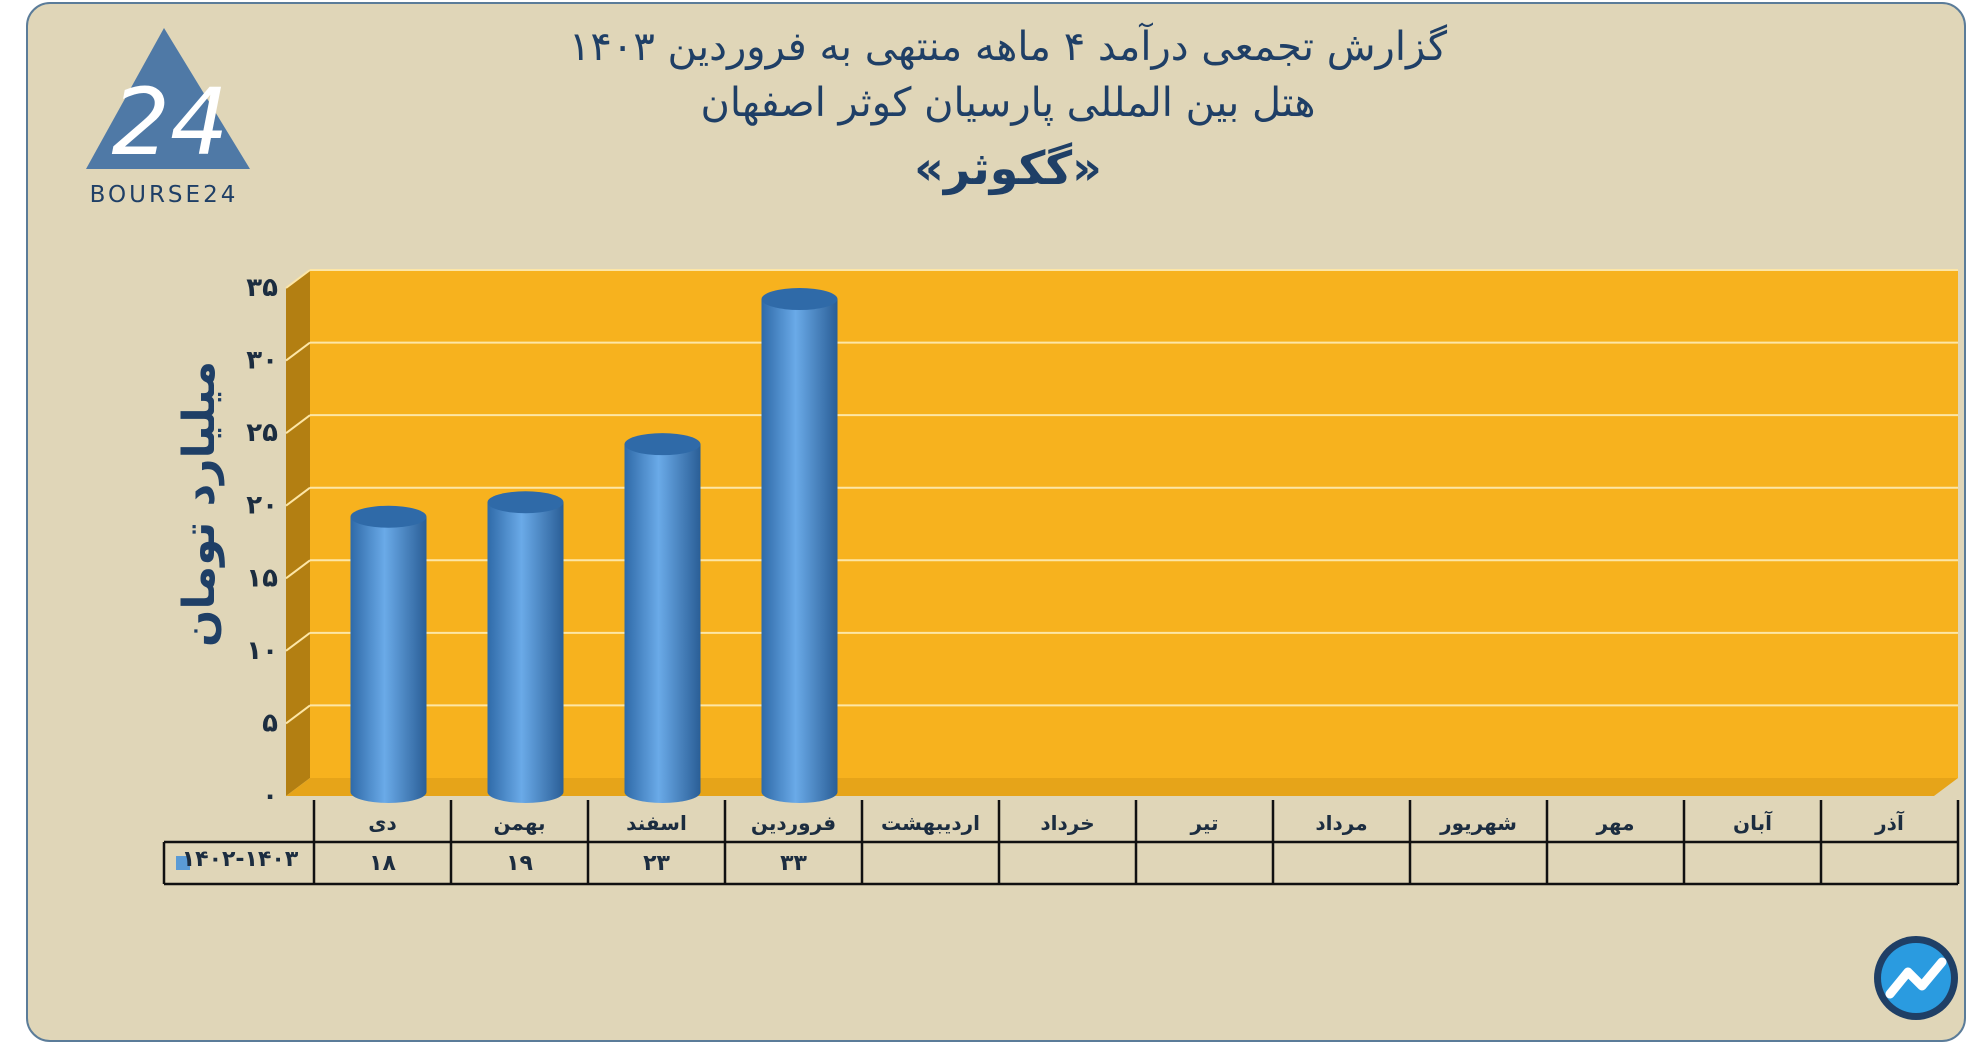 Image resolution: width=1986 pixels, height=1047 pixels. What do you see at coordinates (382, 863) in the screenshot?
I see `data-value-label: ۱۸` at bounding box center [382, 863].